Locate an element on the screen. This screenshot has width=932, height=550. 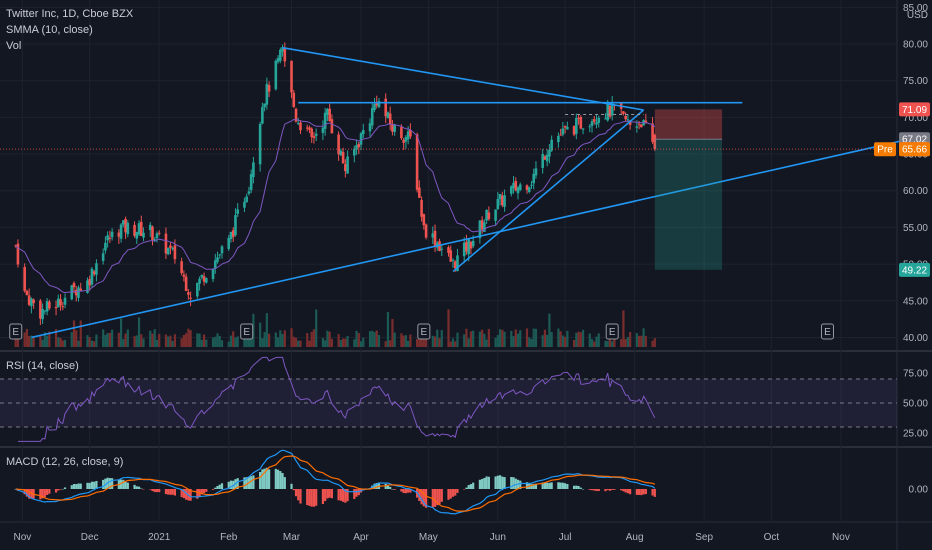
price-tick: 45.00 is located at coordinates (915, 301).